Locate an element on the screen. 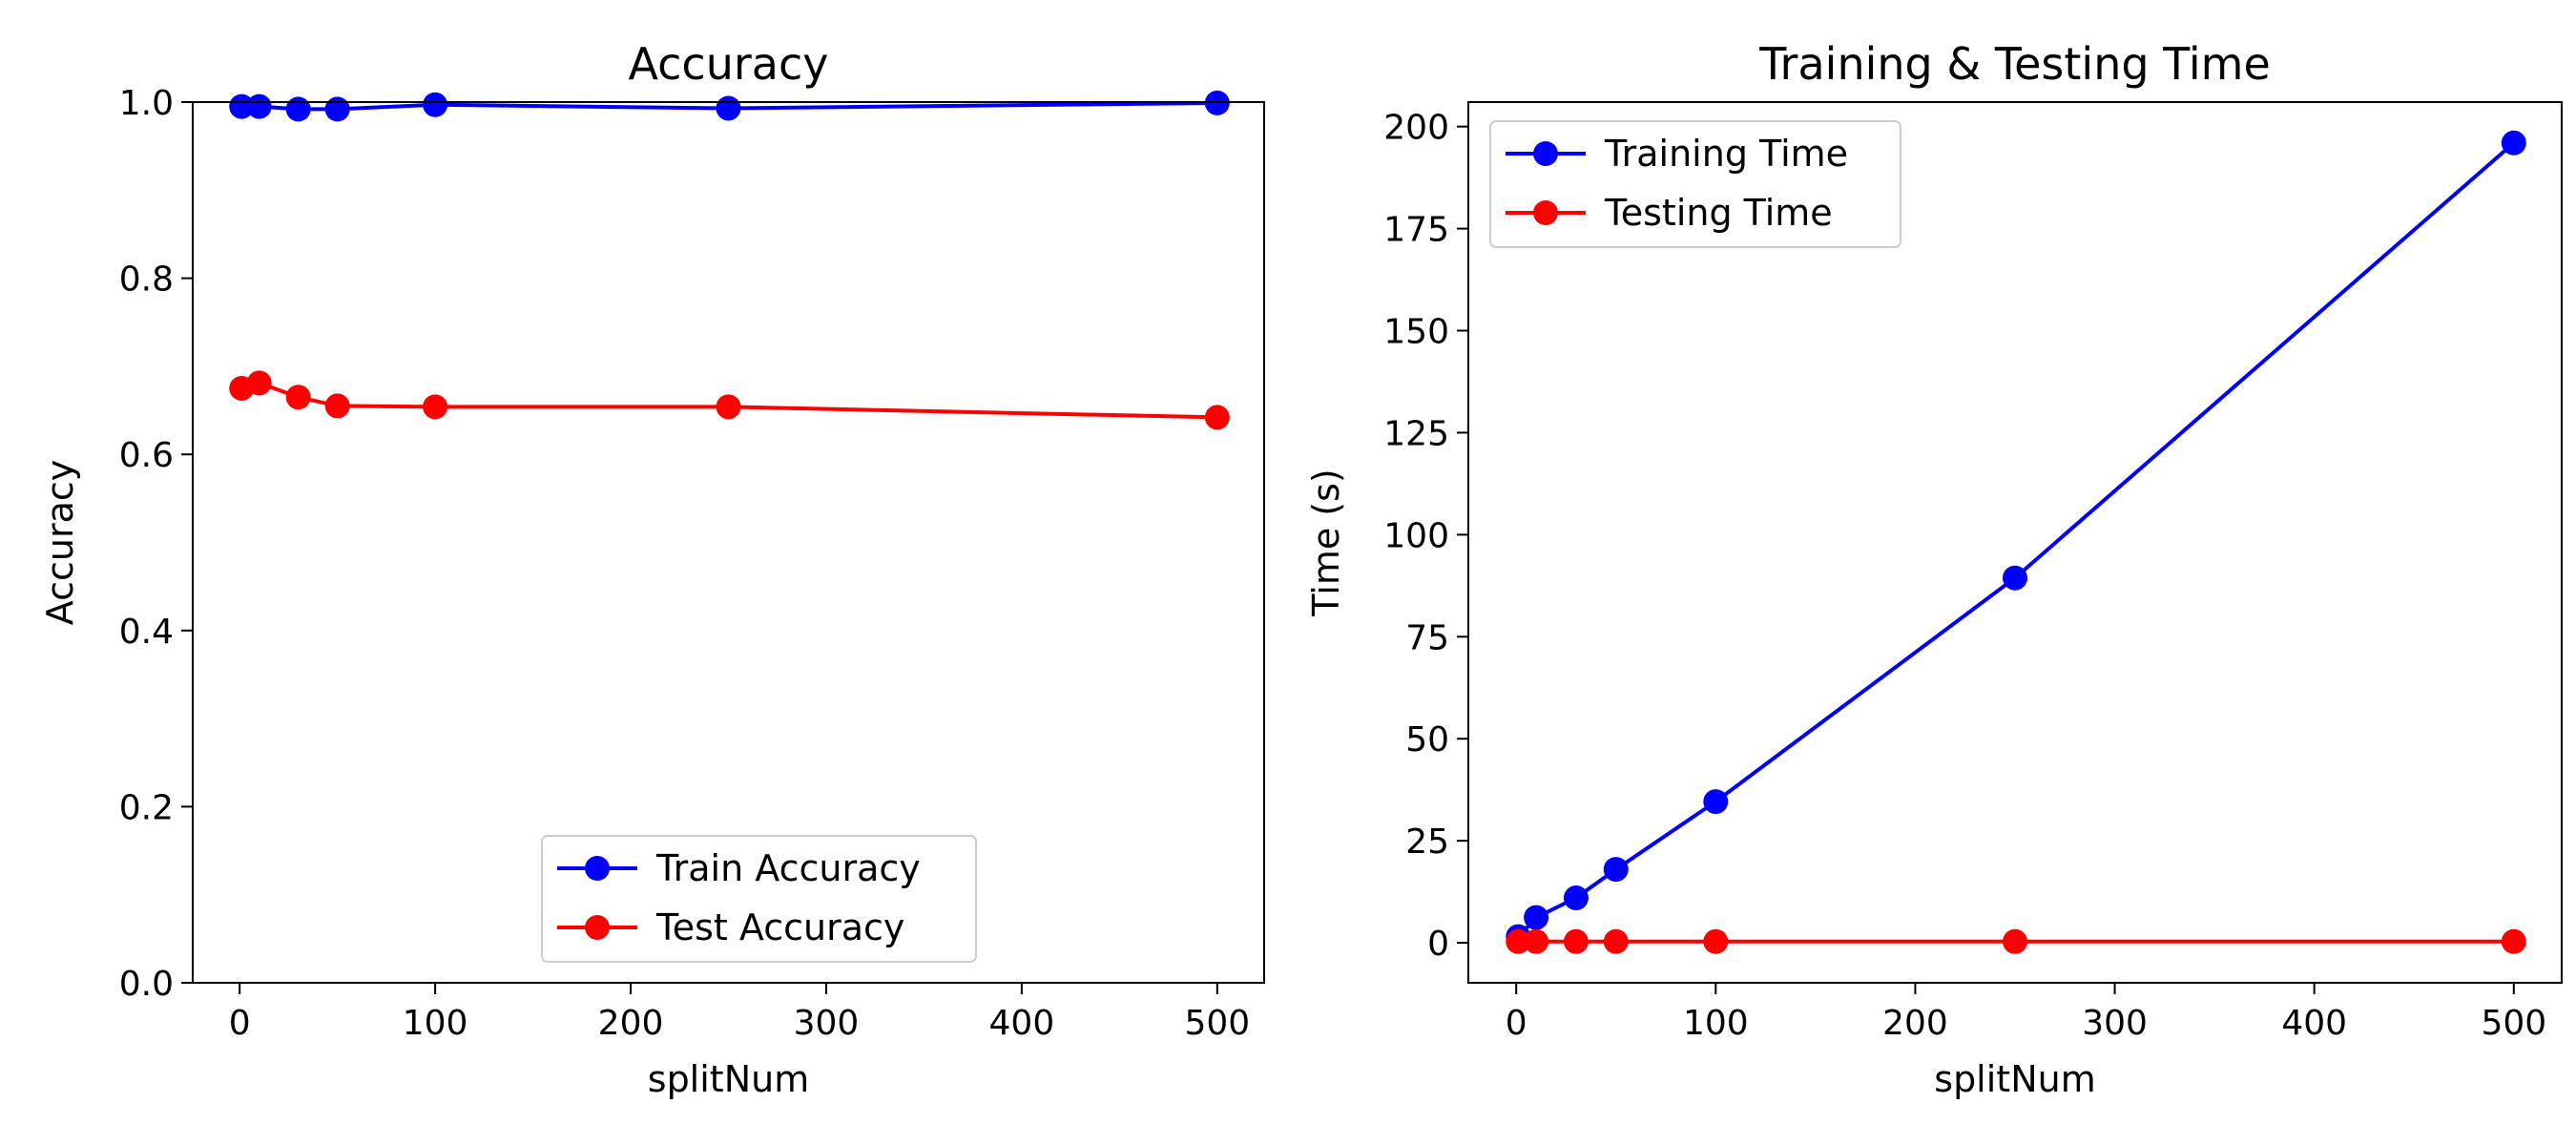  legend: Train Accuracy Test Accuracy is located at coordinates (759, 899).